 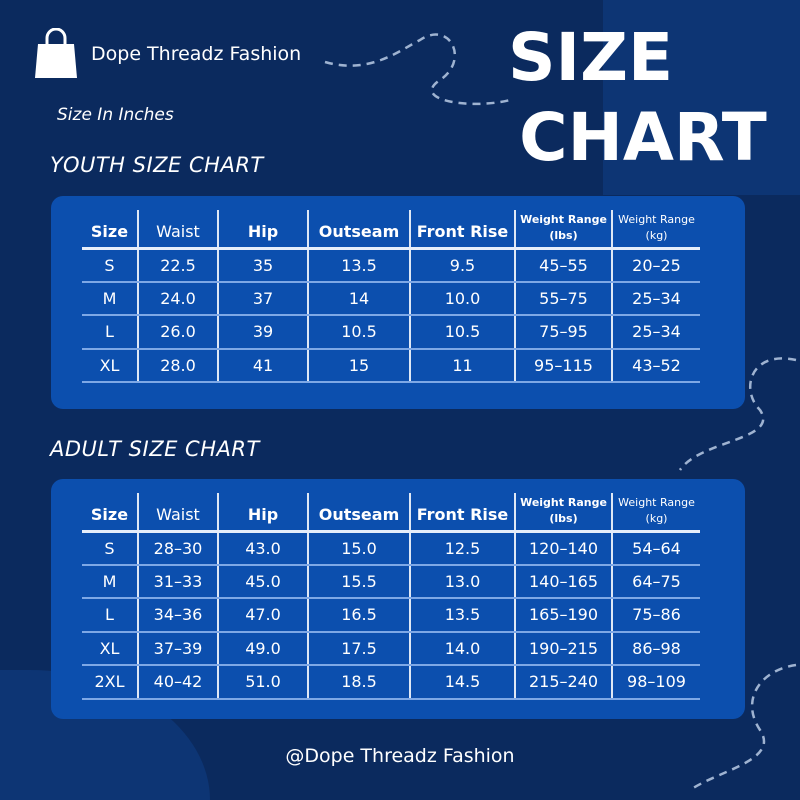 What do you see at coordinates (115, 115) in the screenshot?
I see `subtitle: Size In Inches` at bounding box center [115, 115].